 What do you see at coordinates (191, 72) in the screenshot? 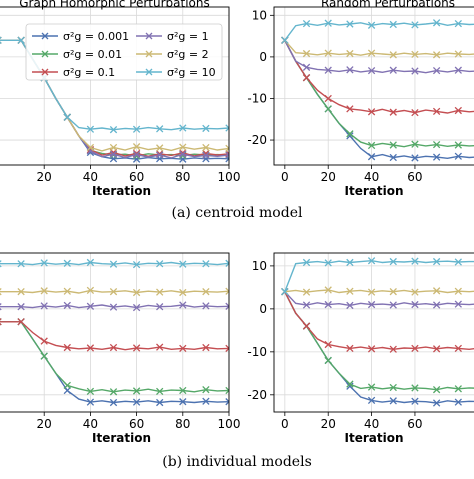
I see `legend-label: σ²g = 10` at bounding box center [191, 72].